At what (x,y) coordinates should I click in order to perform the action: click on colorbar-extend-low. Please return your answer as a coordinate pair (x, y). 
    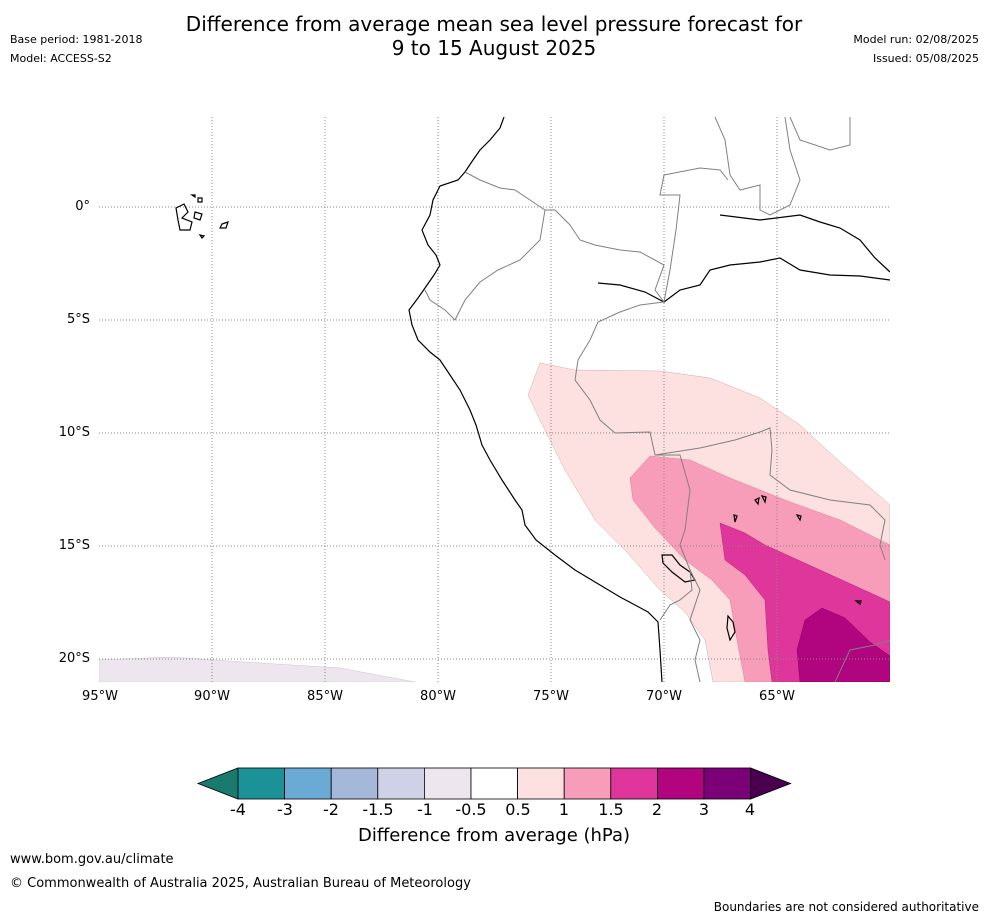
    Looking at the image, I should click on (217, 783).